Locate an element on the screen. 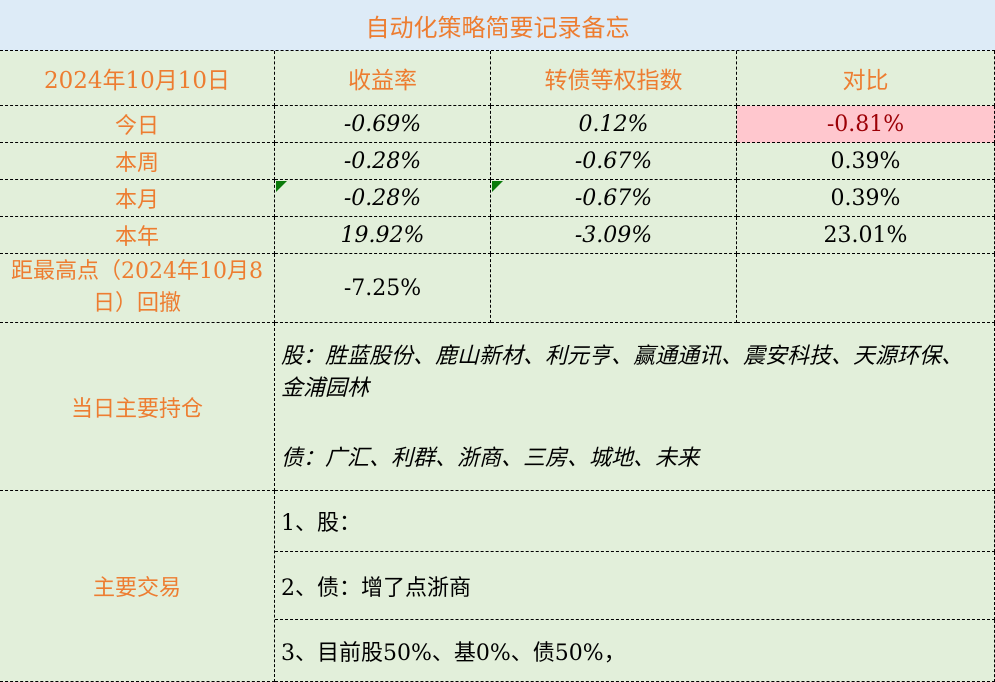 This screenshot has width=995, height=682. trade-item: 2、债：增了点浙商 is located at coordinates (635, 586).